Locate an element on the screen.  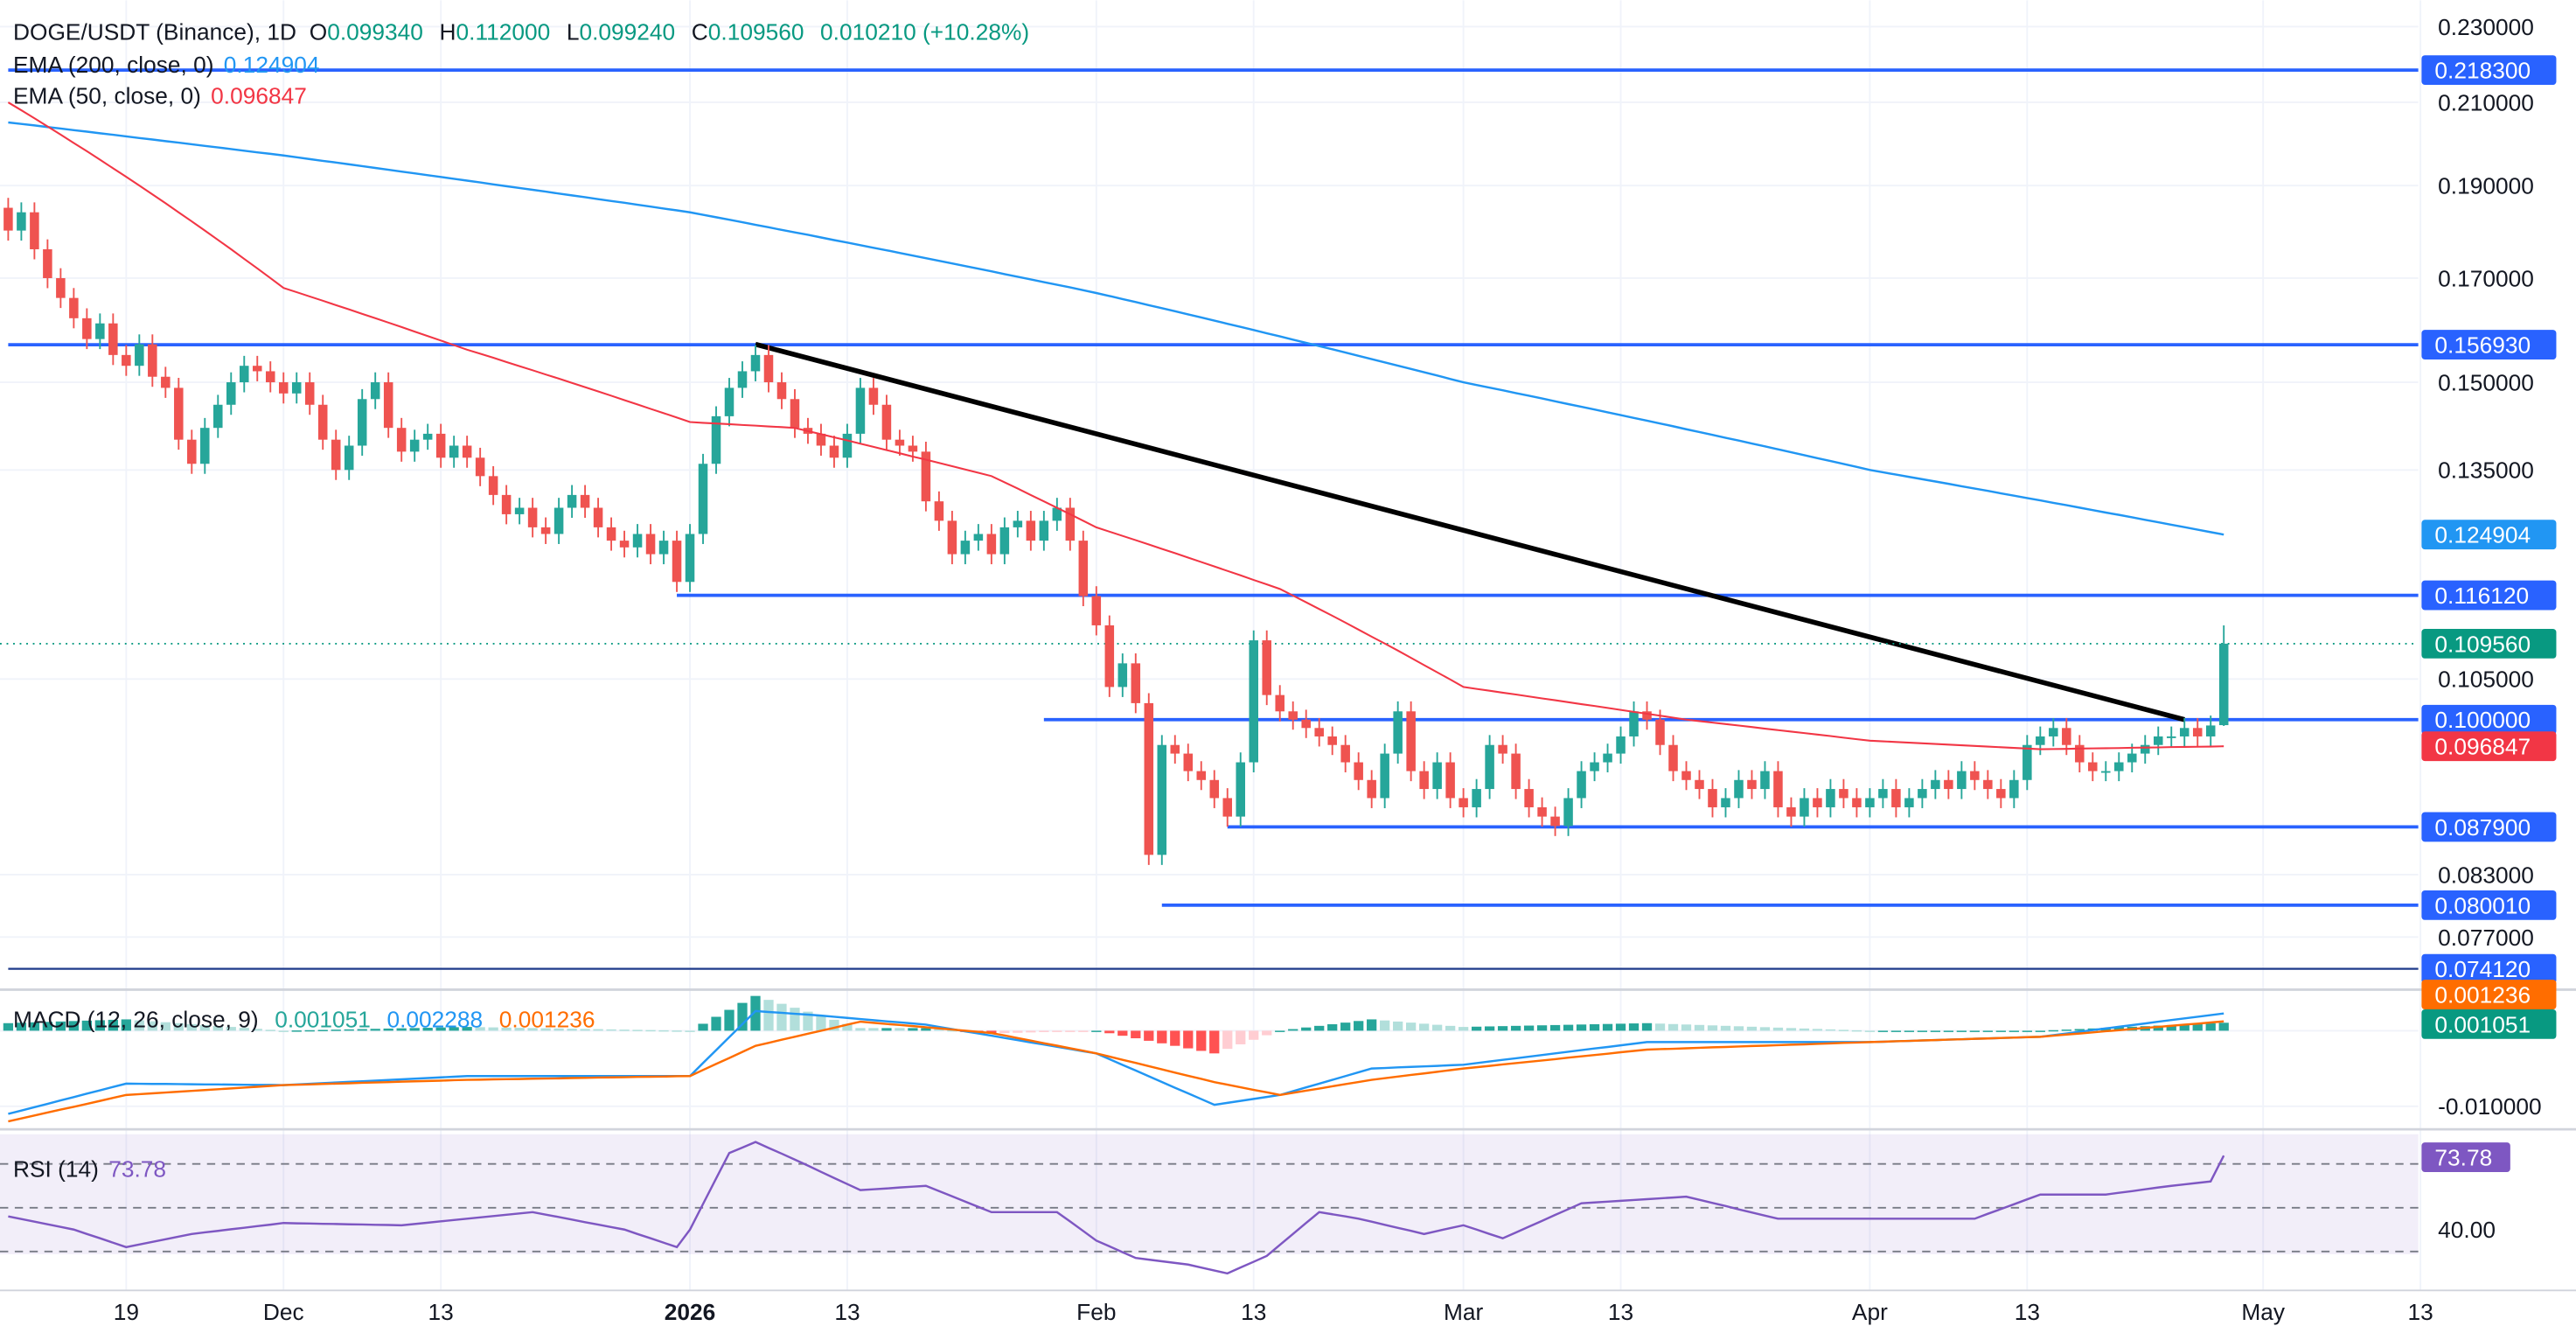
legend-ema50: EMA (50, close, 0) 0.096847 is located at coordinates (160, 96).